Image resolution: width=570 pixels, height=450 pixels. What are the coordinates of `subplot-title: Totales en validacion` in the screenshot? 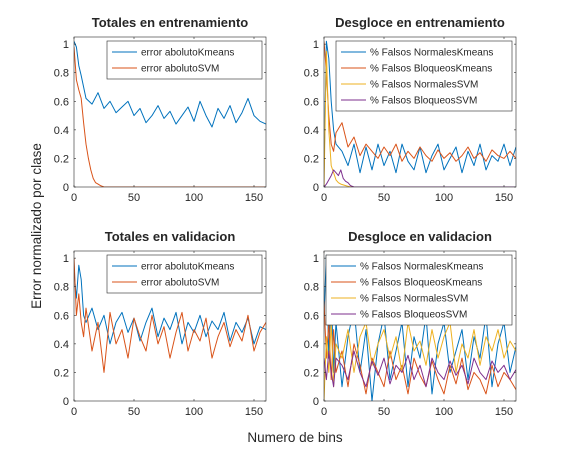 It's located at (170, 236).